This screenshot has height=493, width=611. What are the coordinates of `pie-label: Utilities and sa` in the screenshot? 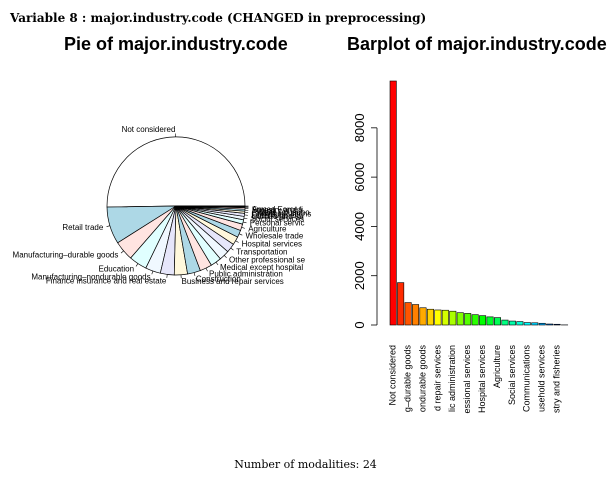 It's located at (278, 216).